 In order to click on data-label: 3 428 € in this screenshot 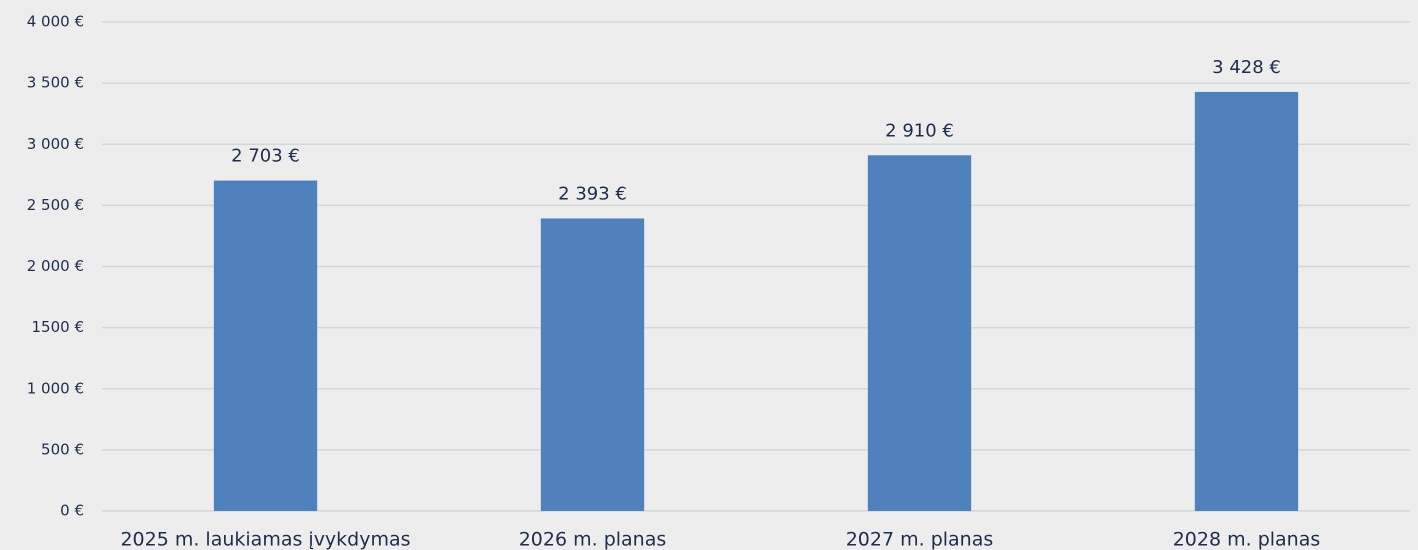, I will do `click(1246, 67)`.